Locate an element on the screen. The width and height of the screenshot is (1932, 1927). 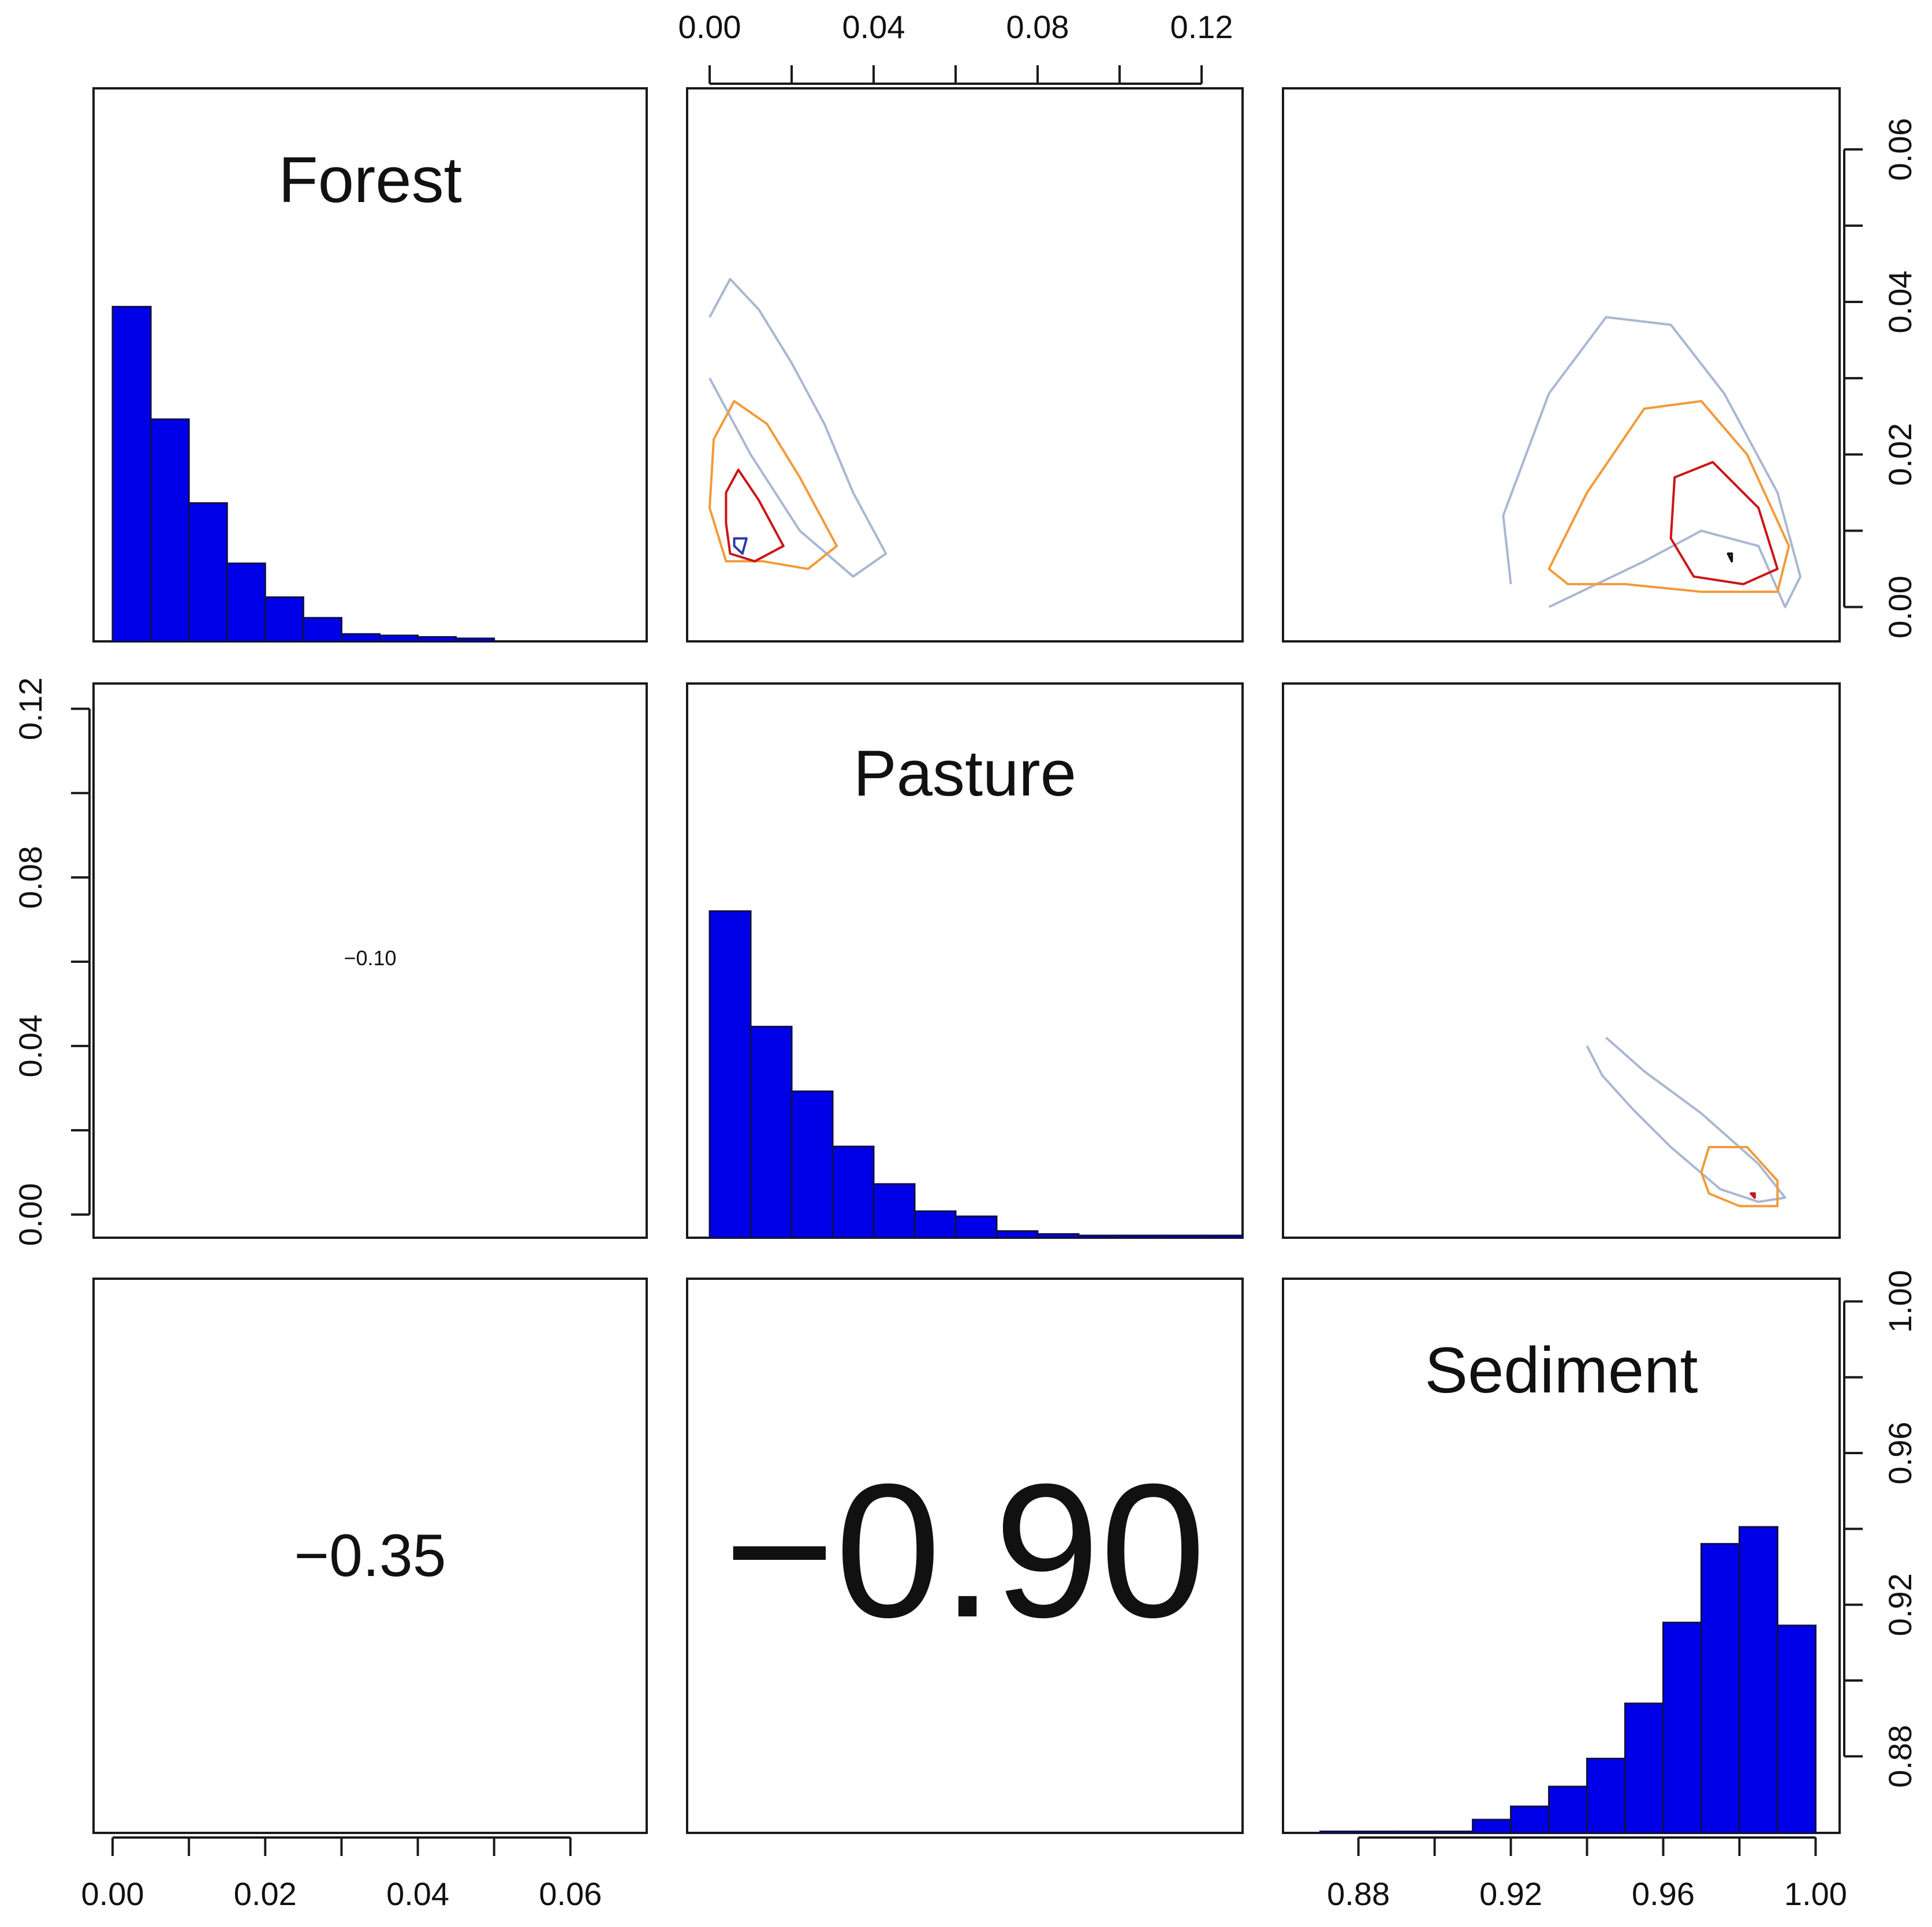
axis-bottom-sediment: 0.88 0.92 0.96 1.00 is located at coordinates (1587, 1874).